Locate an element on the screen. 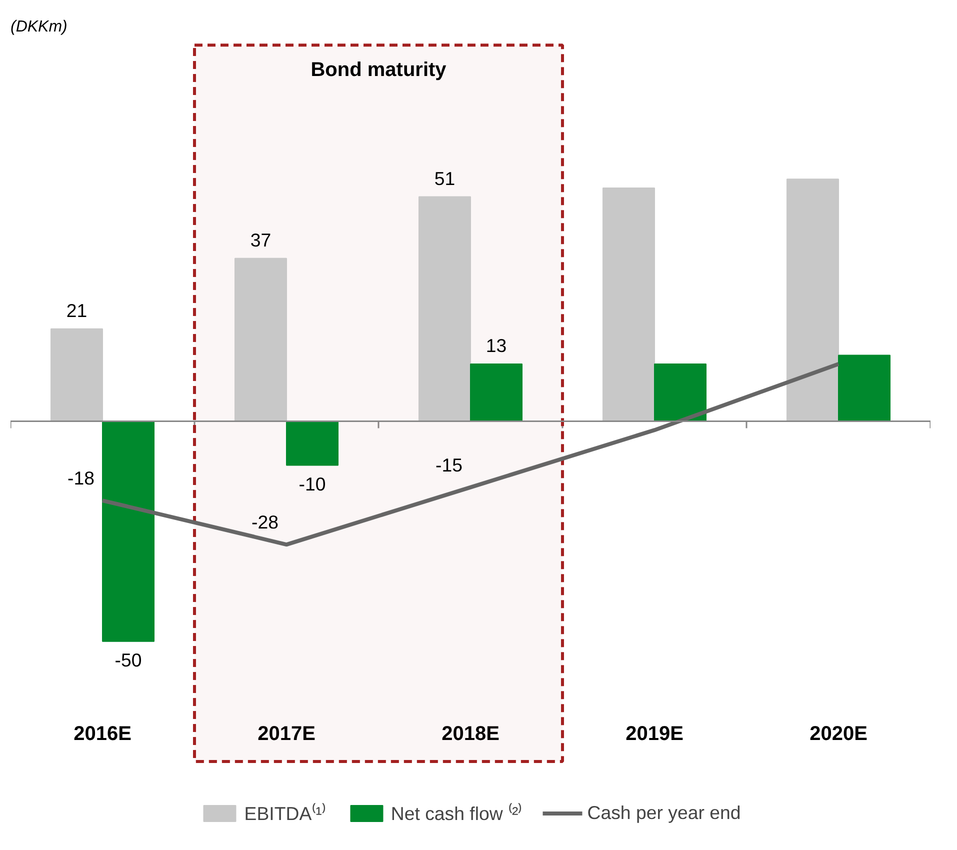 The width and height of the screenshot is (957, 850). data-label: -50 is located at coordinates (128, 659).